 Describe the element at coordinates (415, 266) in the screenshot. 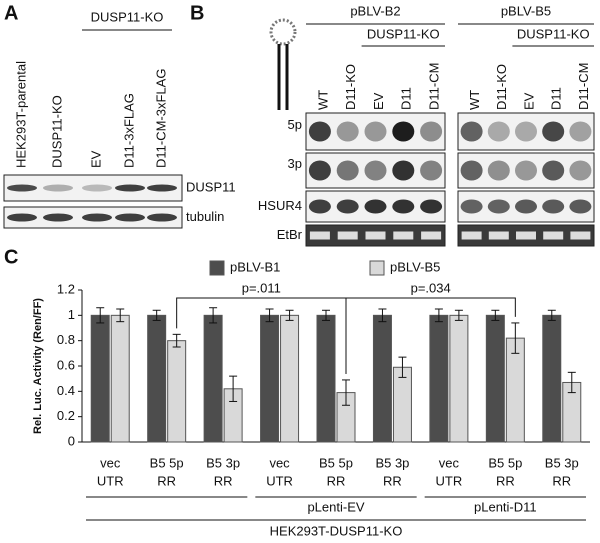

I see `legend-label: pBLV-B5` at that location.